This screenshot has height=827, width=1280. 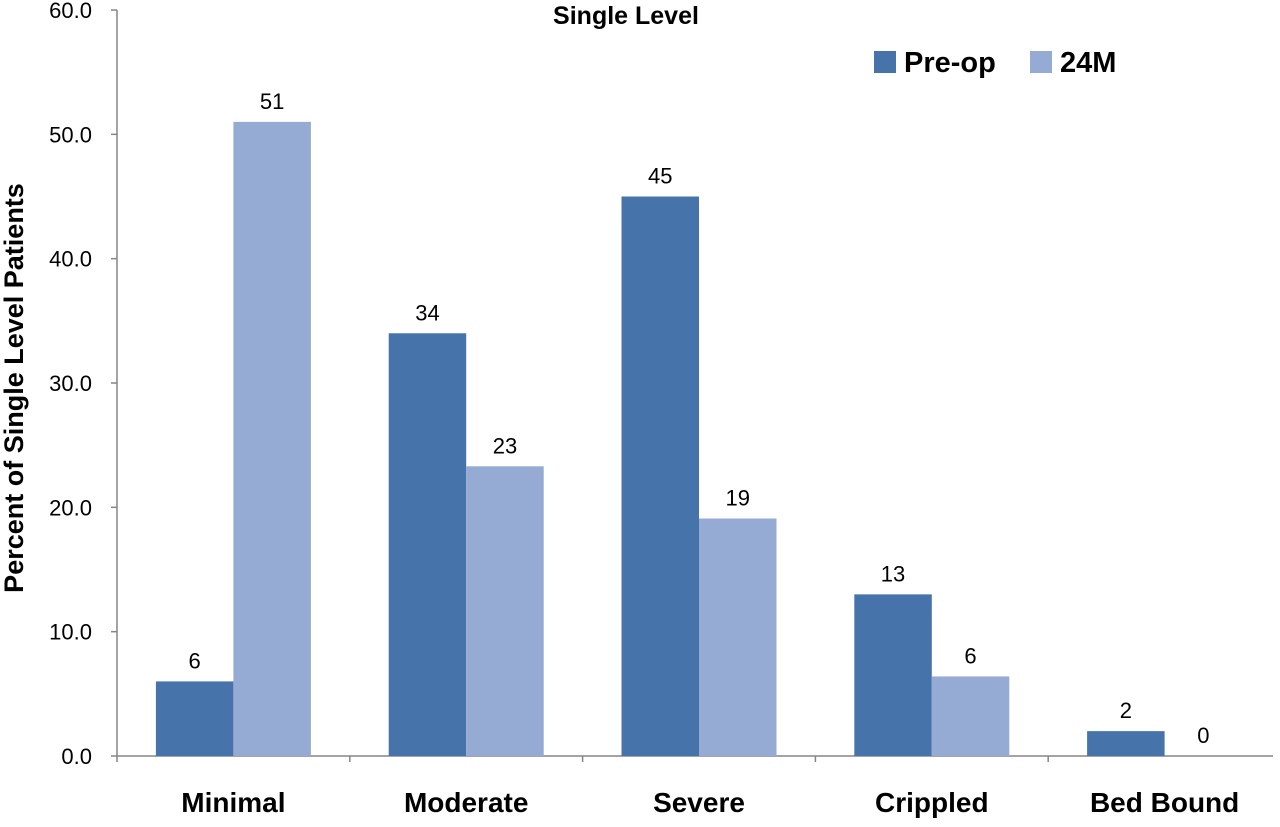 What do you see at coordinates (70, 259) in the screenshot?
I see `y-tick-label: 40.0` at bounding box center [70, 259].